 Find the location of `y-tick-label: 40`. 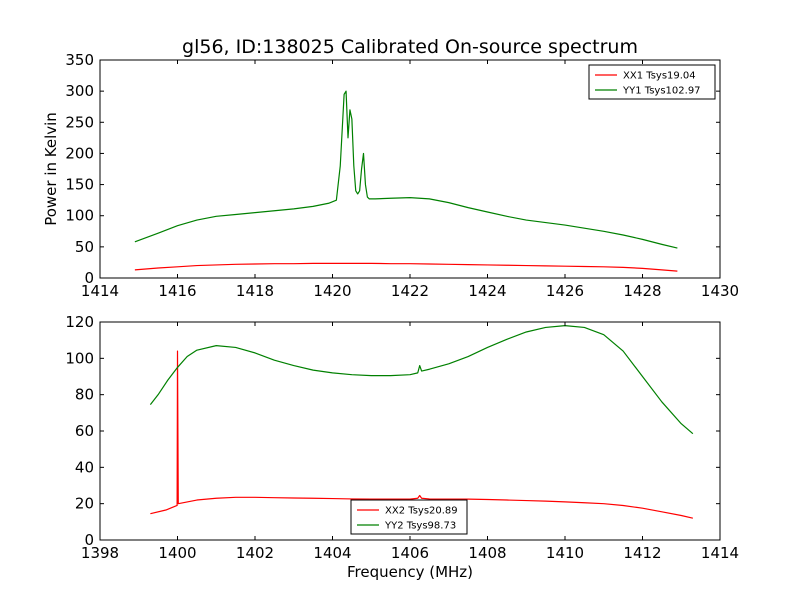

y-tick-label: 40 is located at coordinates (84, 467).